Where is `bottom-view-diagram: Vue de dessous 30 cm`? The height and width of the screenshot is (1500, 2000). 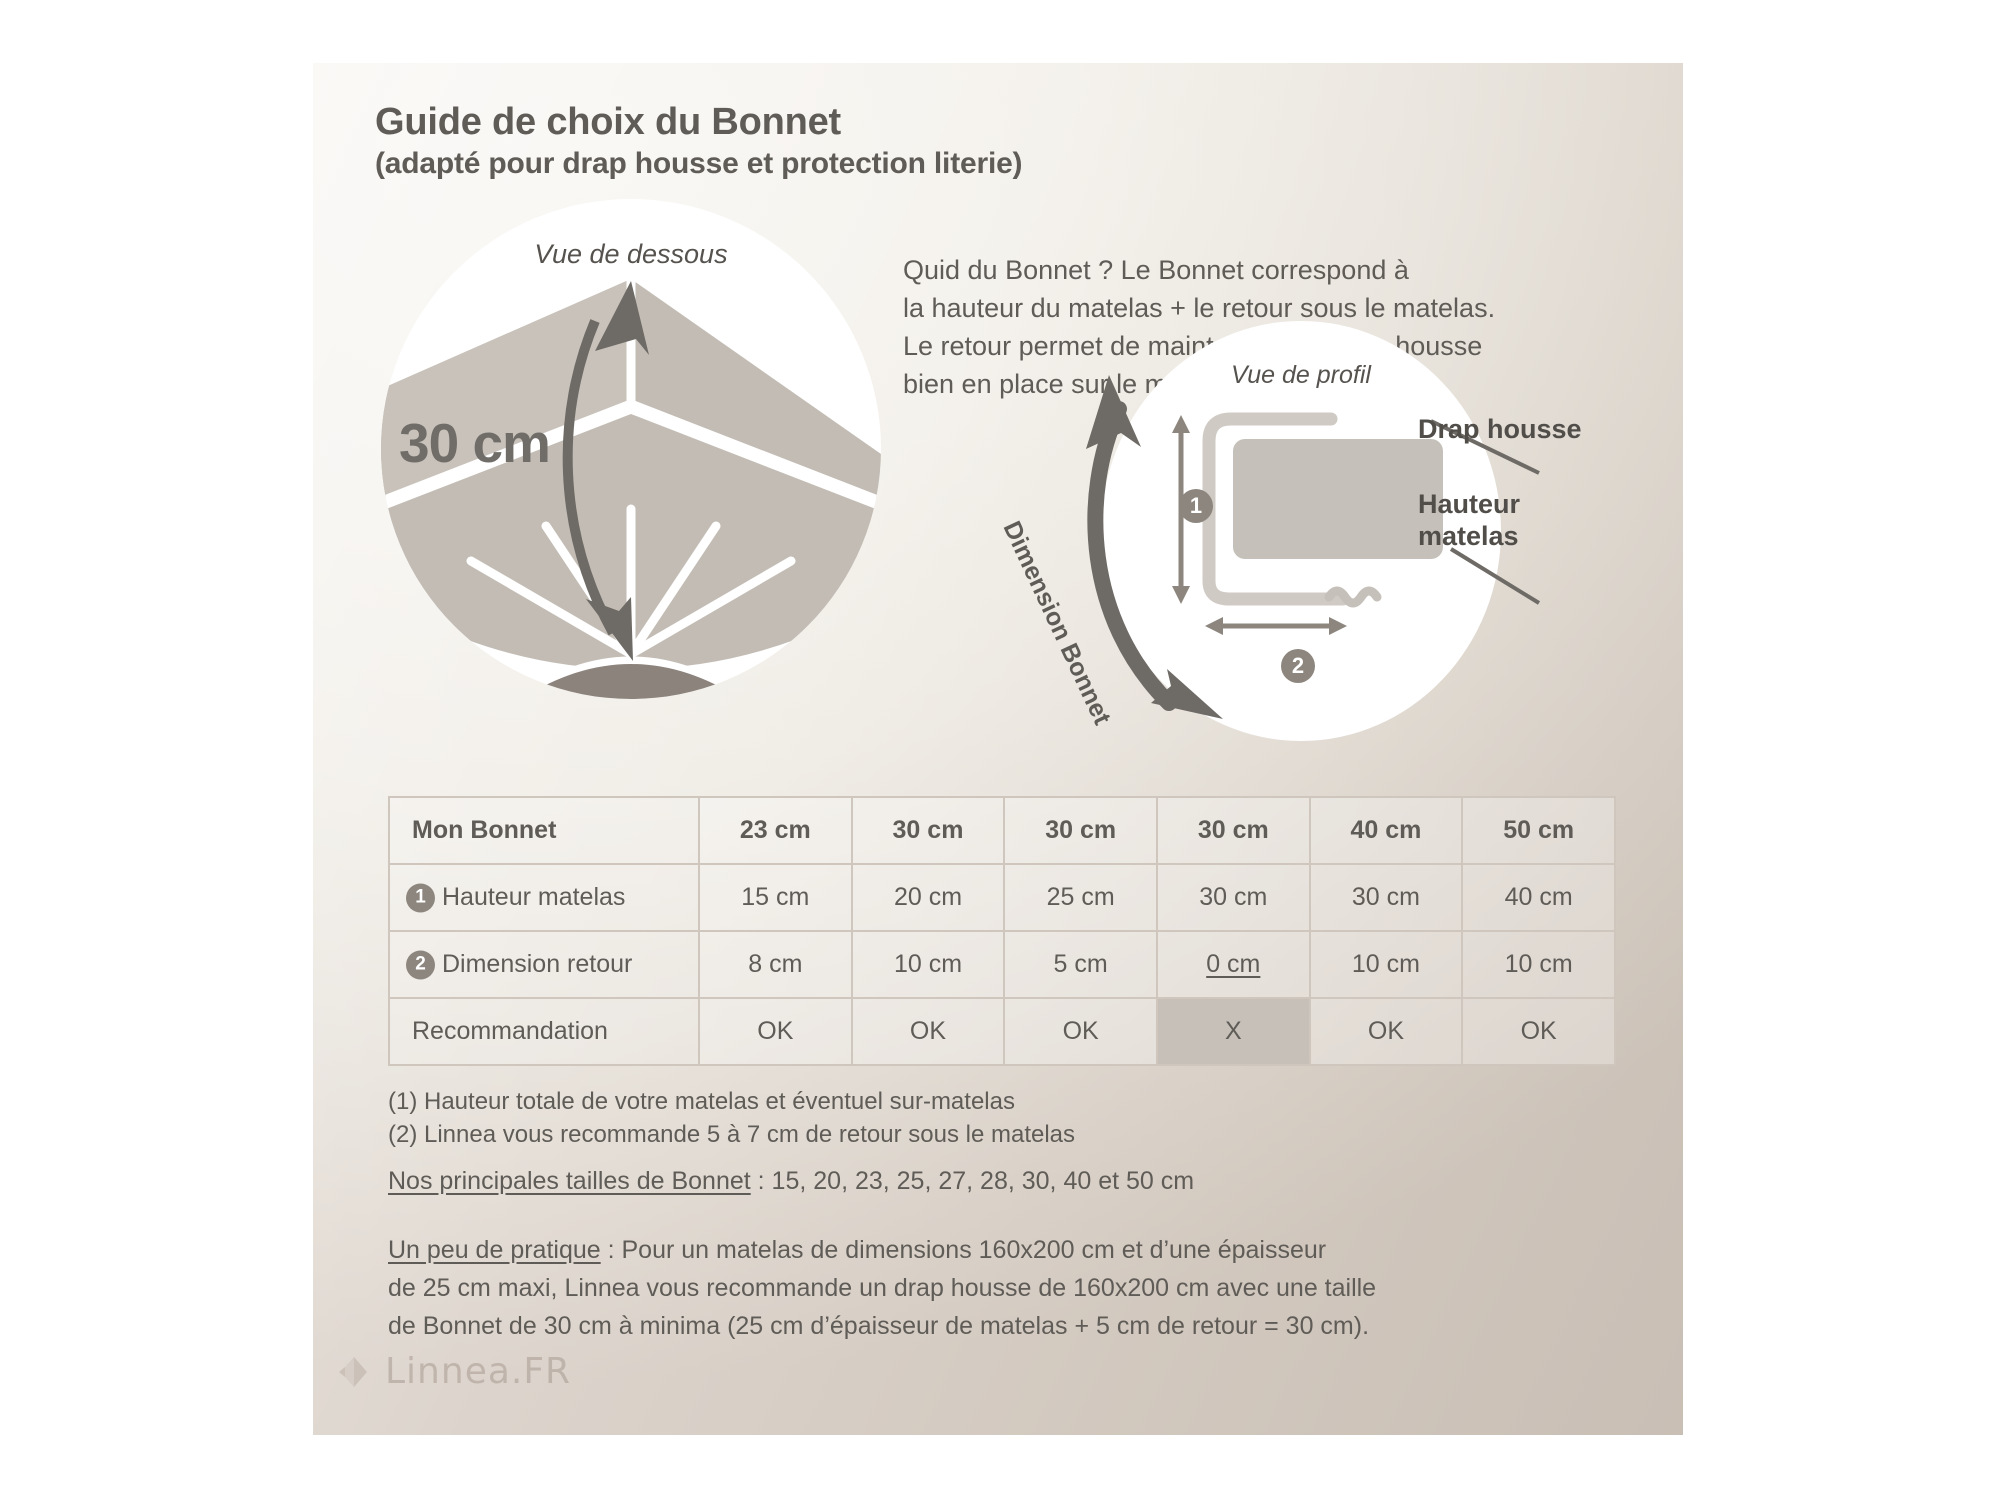 bottom-view-diagram: Vue de dessous 30 cm is located at coordinates (631, 449).